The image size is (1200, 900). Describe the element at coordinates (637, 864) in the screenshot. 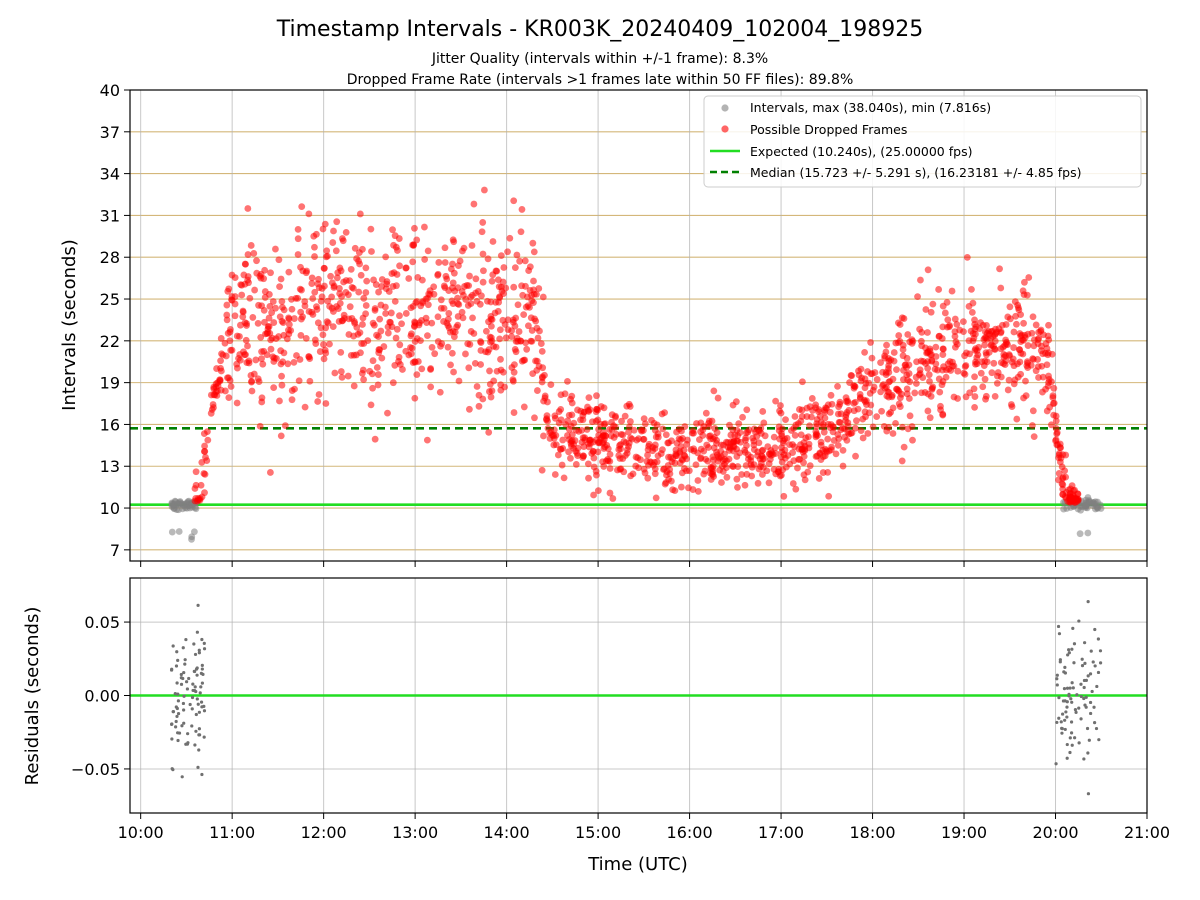

I see `x-axis-label: Time (UTC)` at that location.